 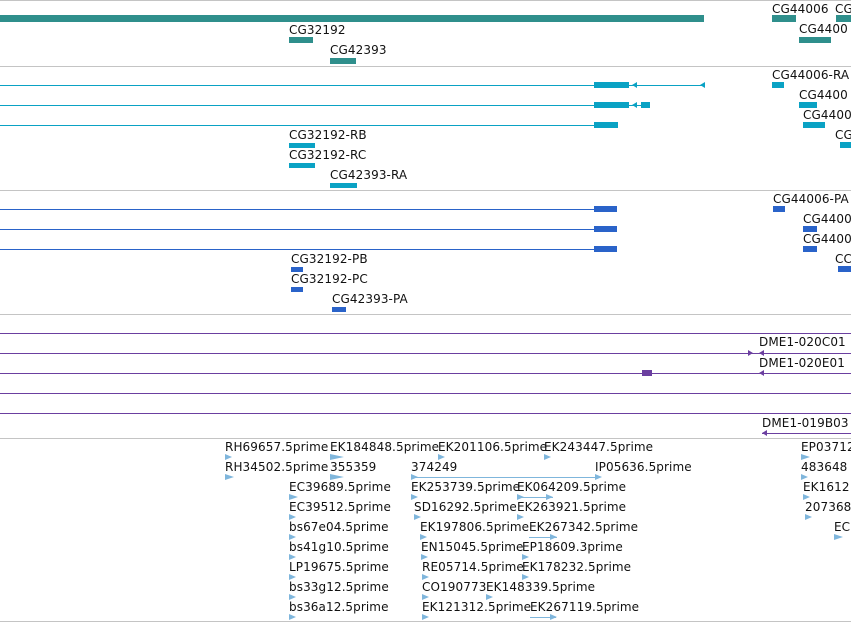 What do you see at coordinates (465, 507) in the screenshot?
I see `est-label: SD16292.5prime` at bounding box center [465, 507].